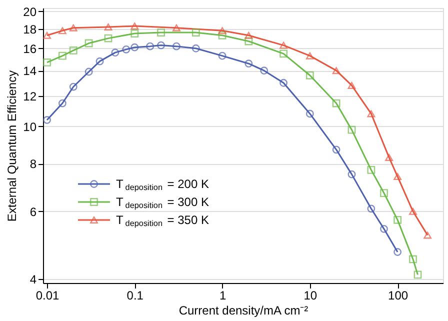  What do you see at coordinates (33, 211) in the screenshot?
I see `y-tick-label: 6` at bounding box center [33, 211].